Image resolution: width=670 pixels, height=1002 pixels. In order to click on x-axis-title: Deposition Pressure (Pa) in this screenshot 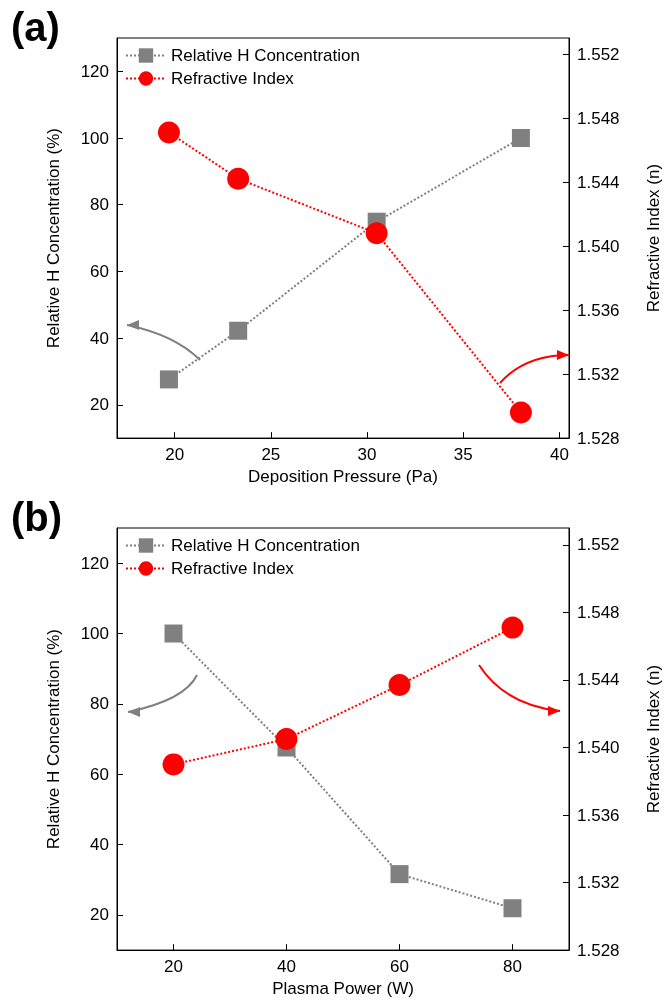, I will do `click(343, 476)`.